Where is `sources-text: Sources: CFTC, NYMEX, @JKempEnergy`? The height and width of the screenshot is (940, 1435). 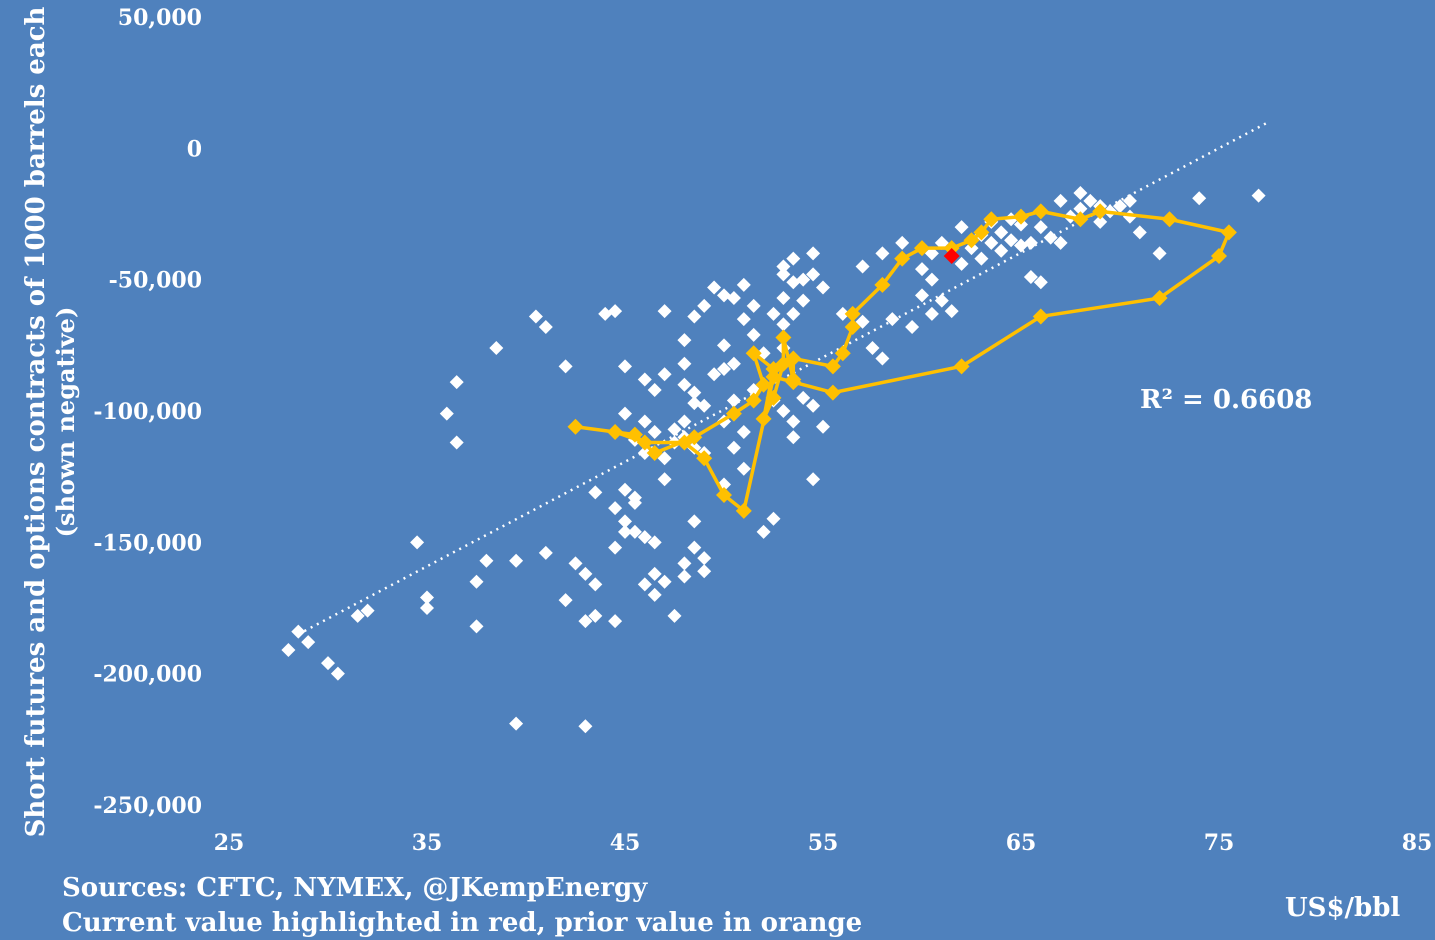 sources-text: Sources: CFTC, NYMEX, @JKempEnergy is located at coordinates (355, 888).